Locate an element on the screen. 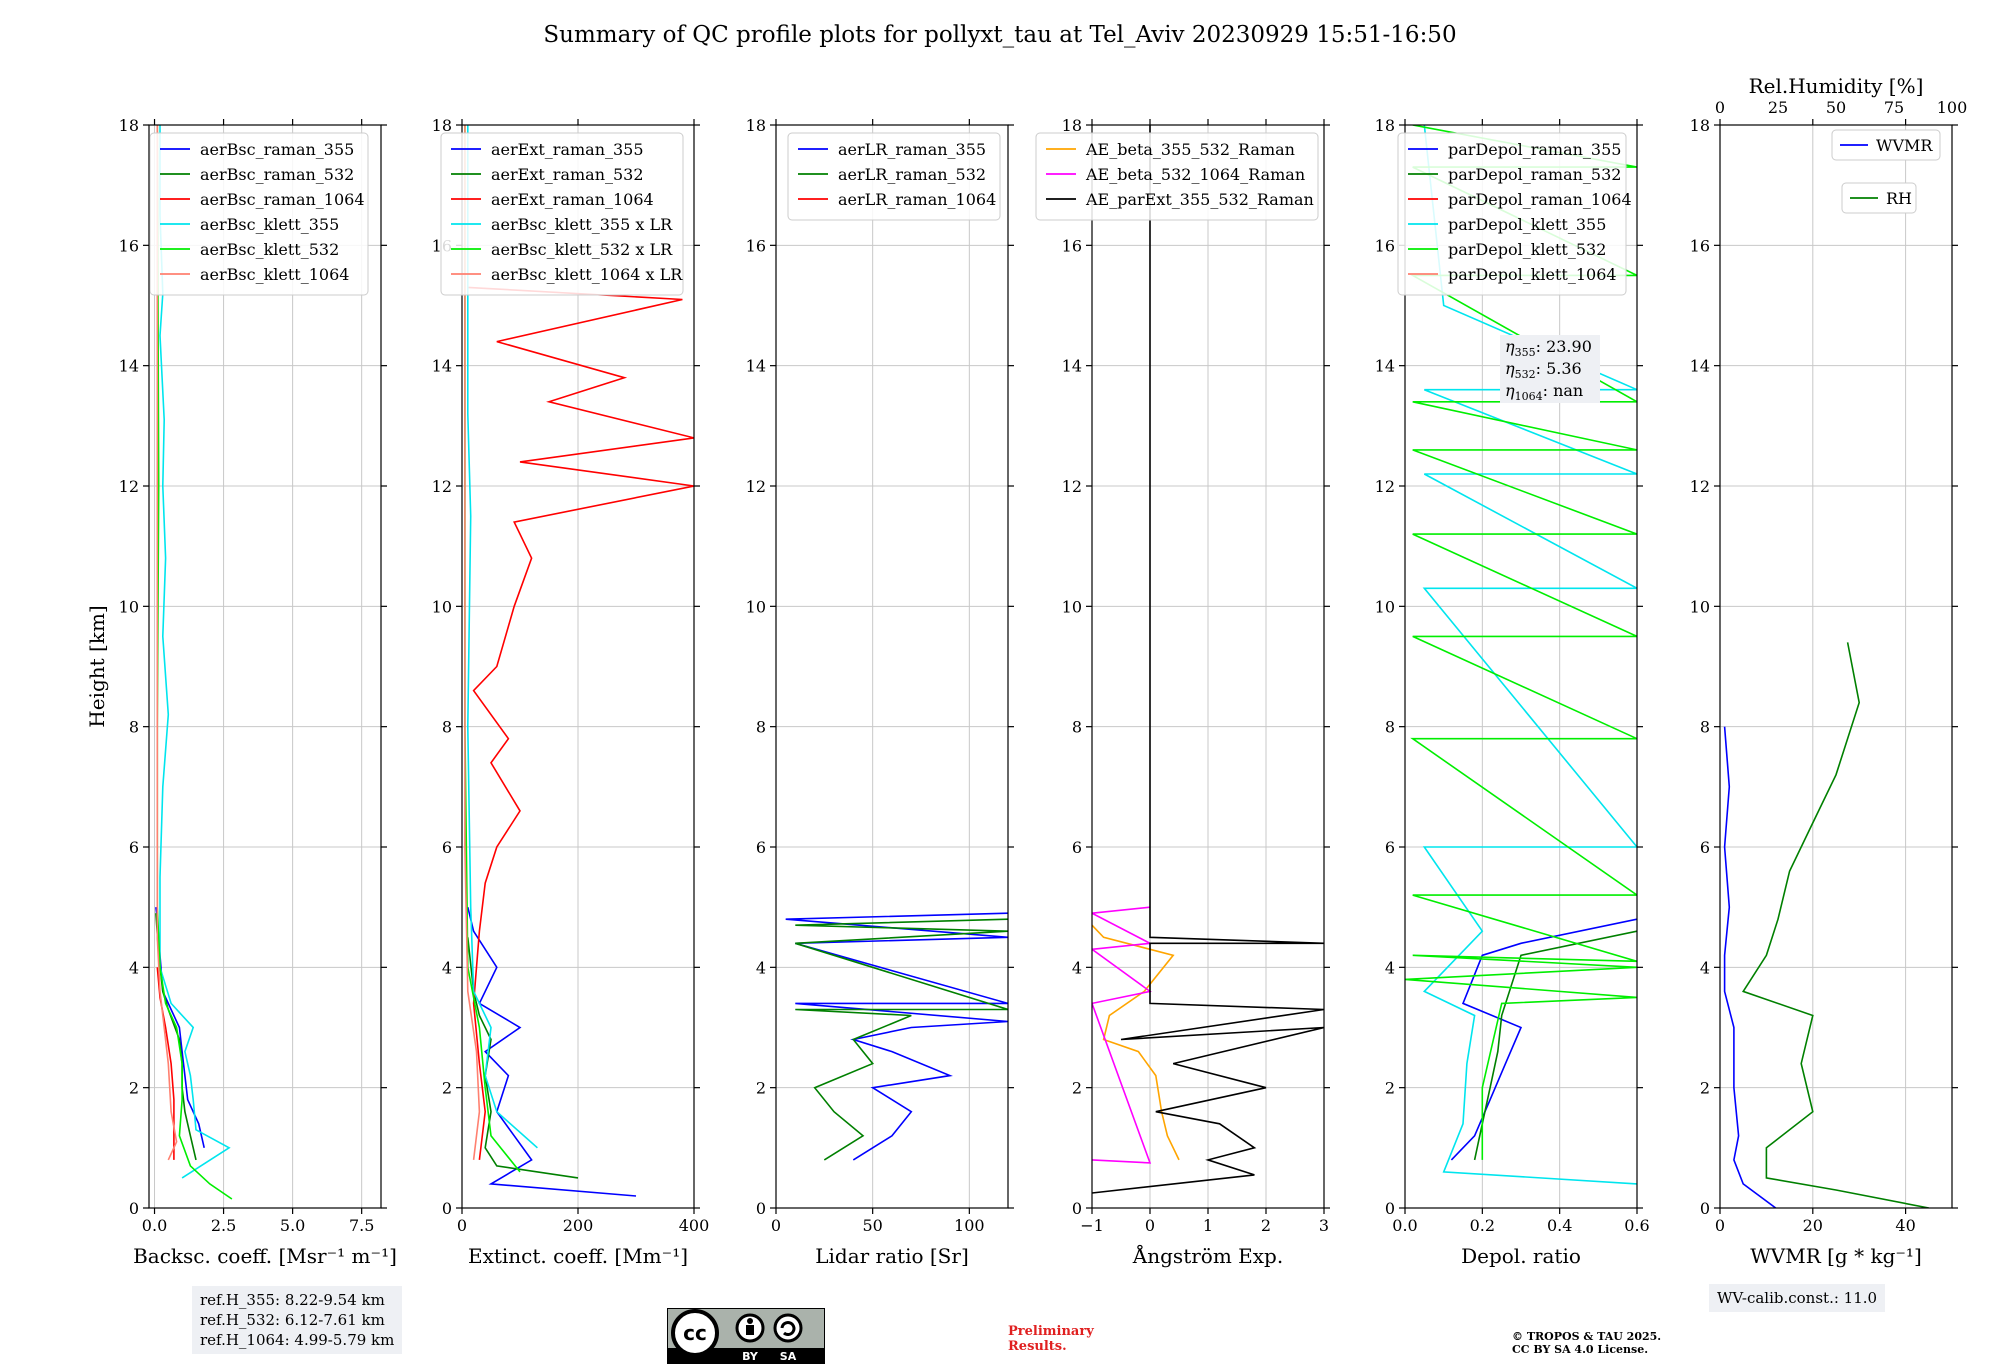 The height and width of the screenshot is (1364, 2000). legend-label: aerBsc_klett_532 is located at coordinates (269, 249).